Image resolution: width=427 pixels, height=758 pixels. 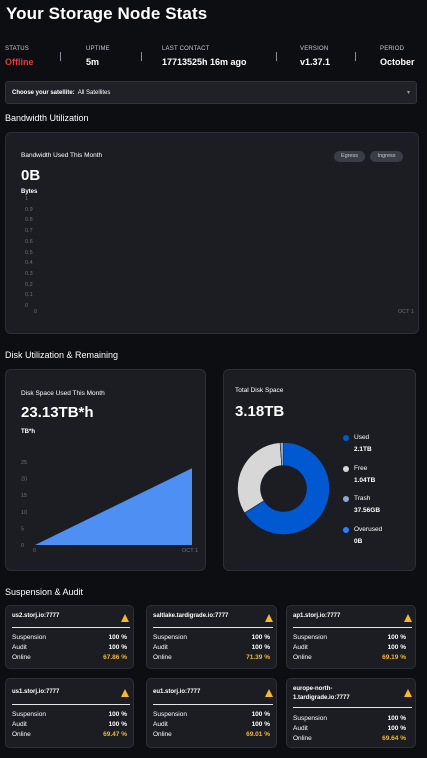 What do you see at coordinates (260, 478) in the screenshot?
I see `donut-slice-free` at bounding box center [260, 478].